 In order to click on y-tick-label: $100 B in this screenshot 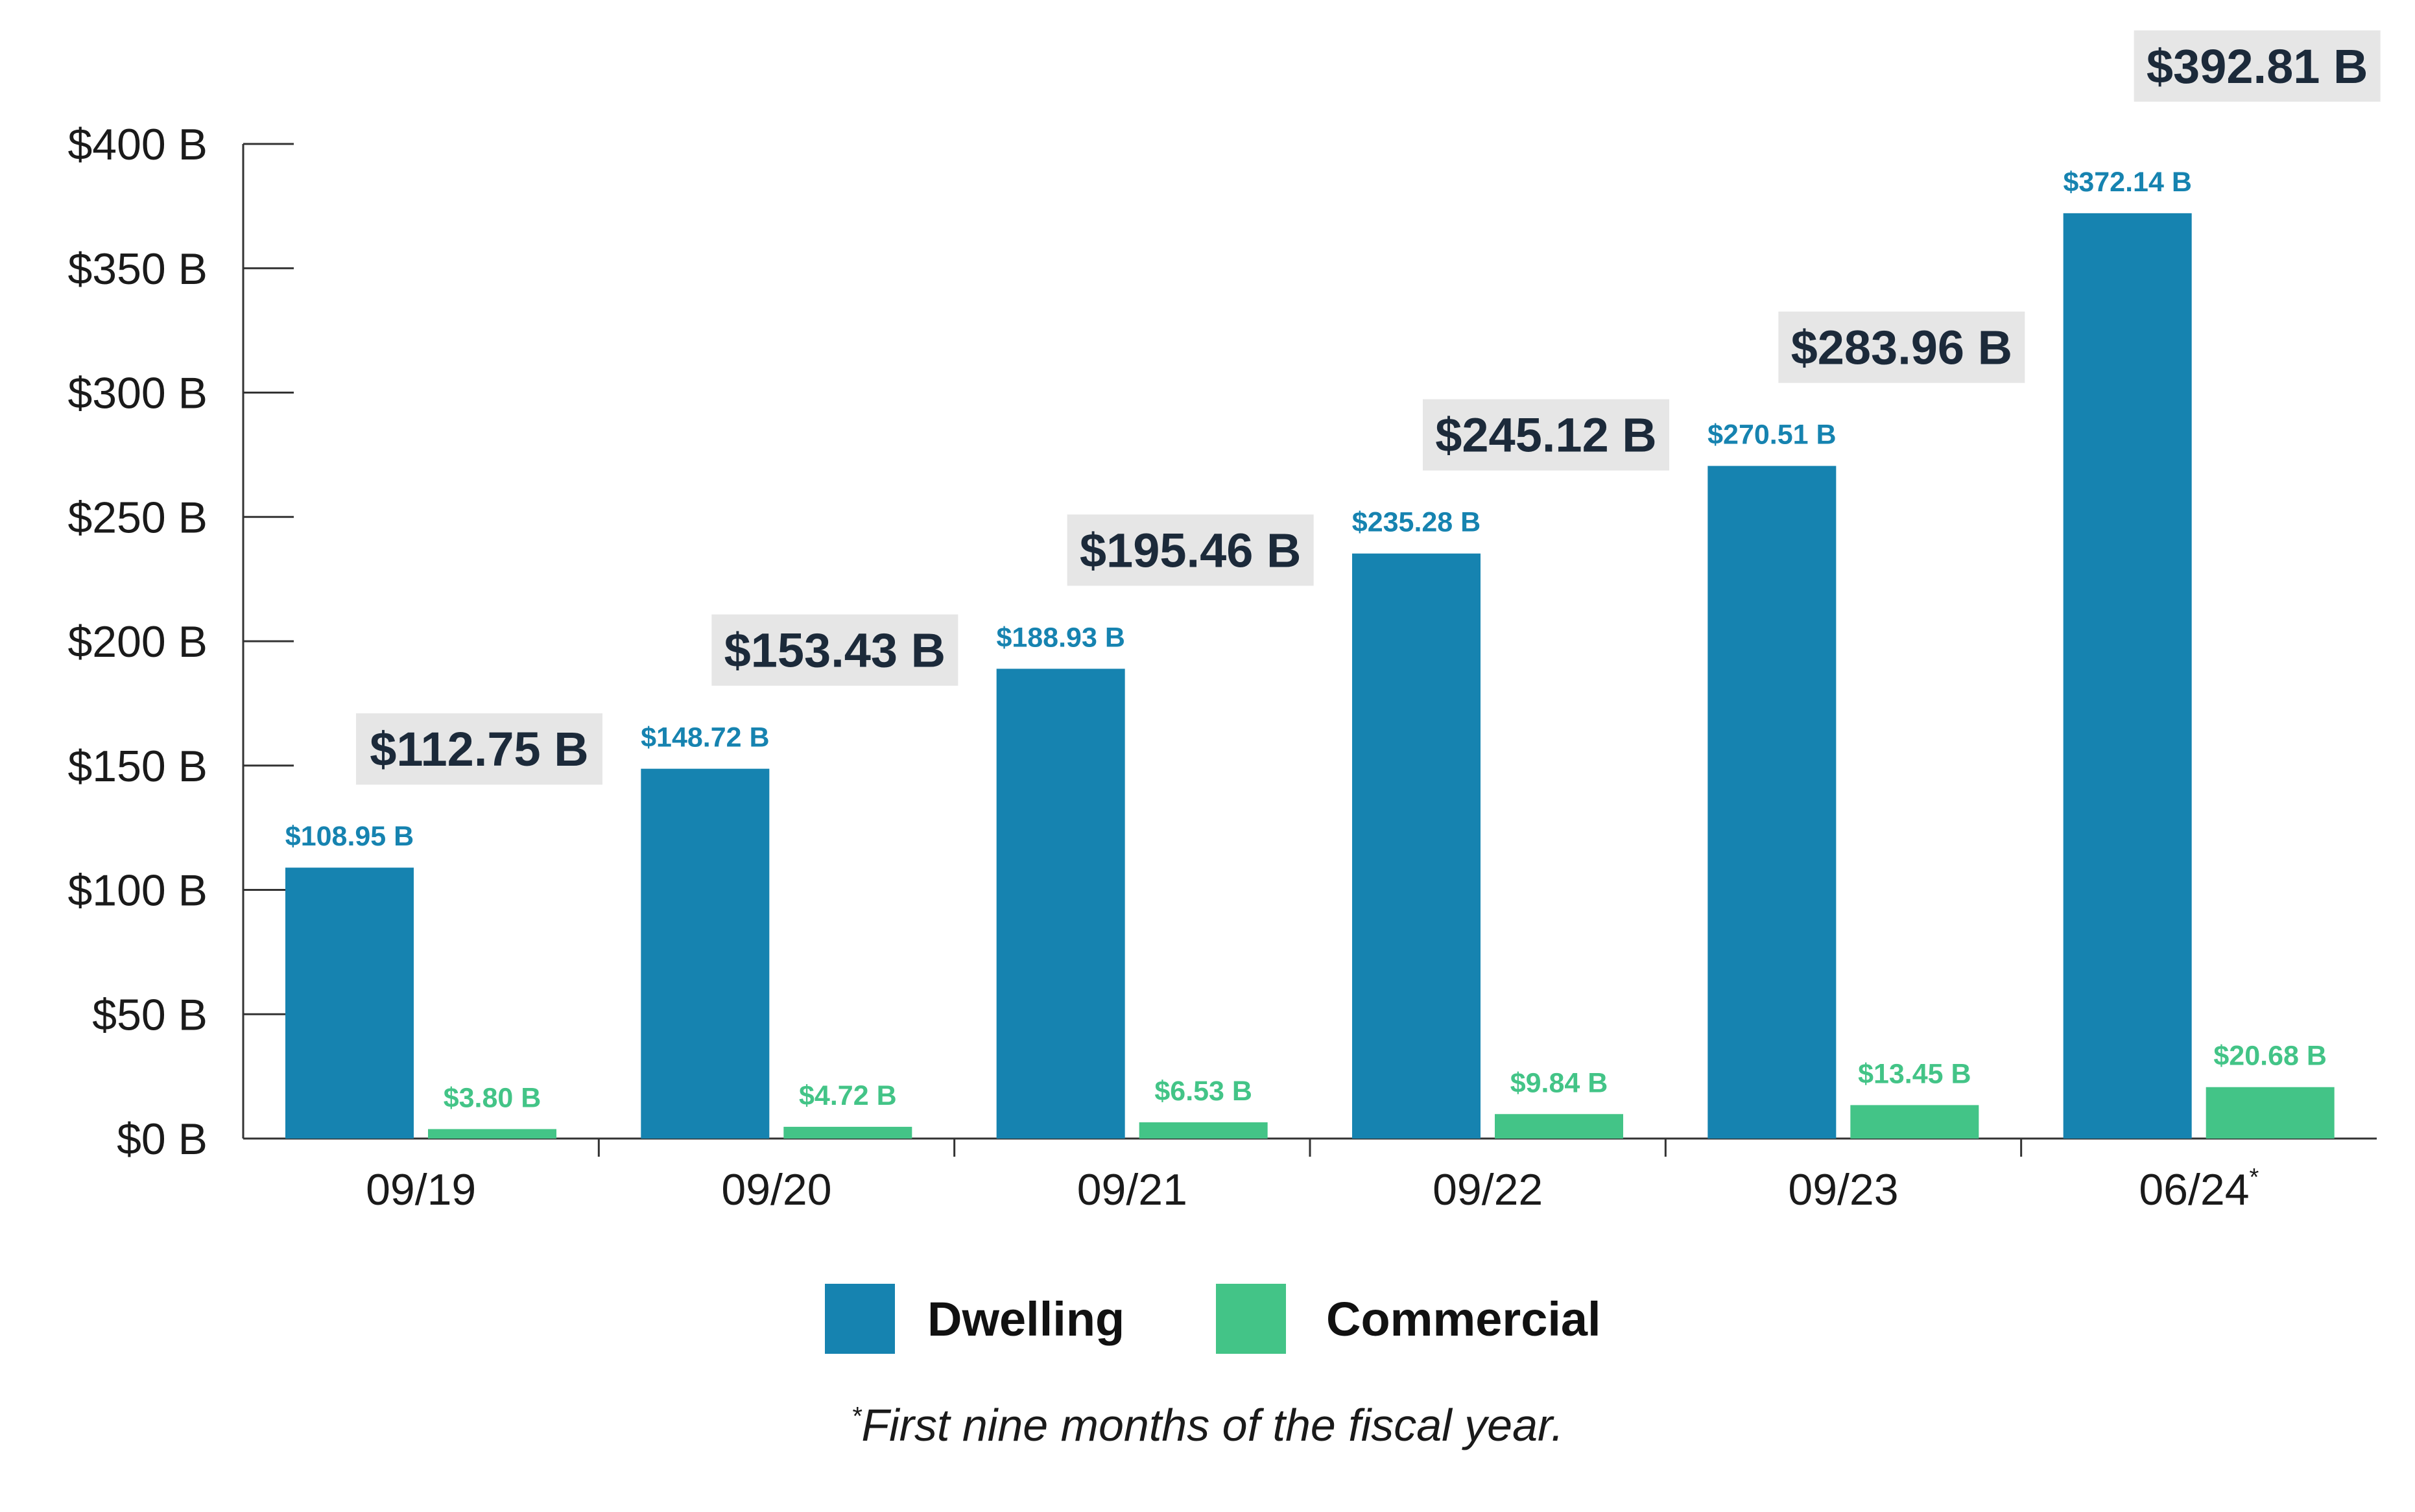, I will do `click(137, 890)`.